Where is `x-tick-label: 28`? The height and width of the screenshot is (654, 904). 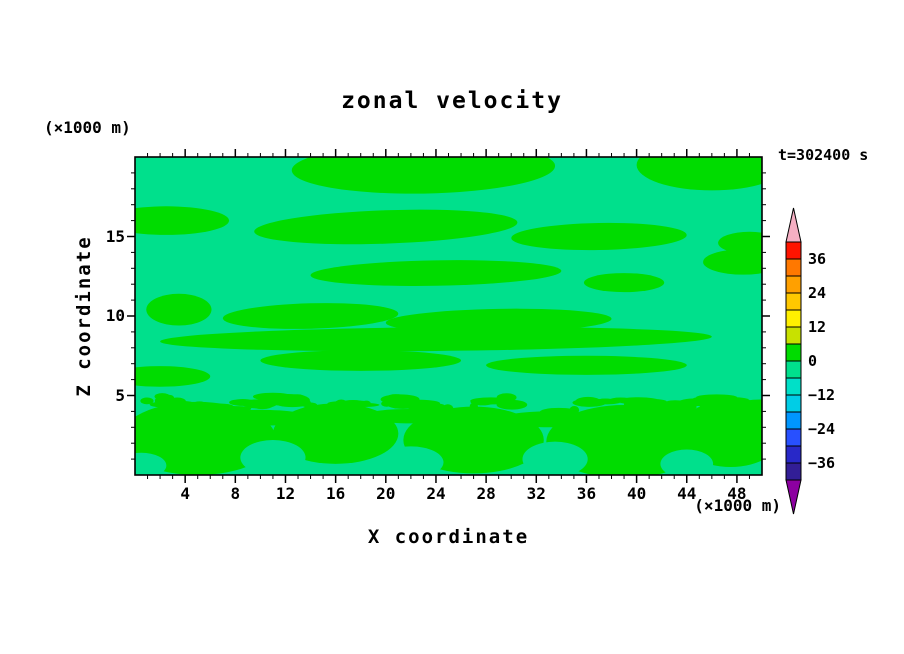 x-tick-label: 28 is located at coordinates (486, 493).